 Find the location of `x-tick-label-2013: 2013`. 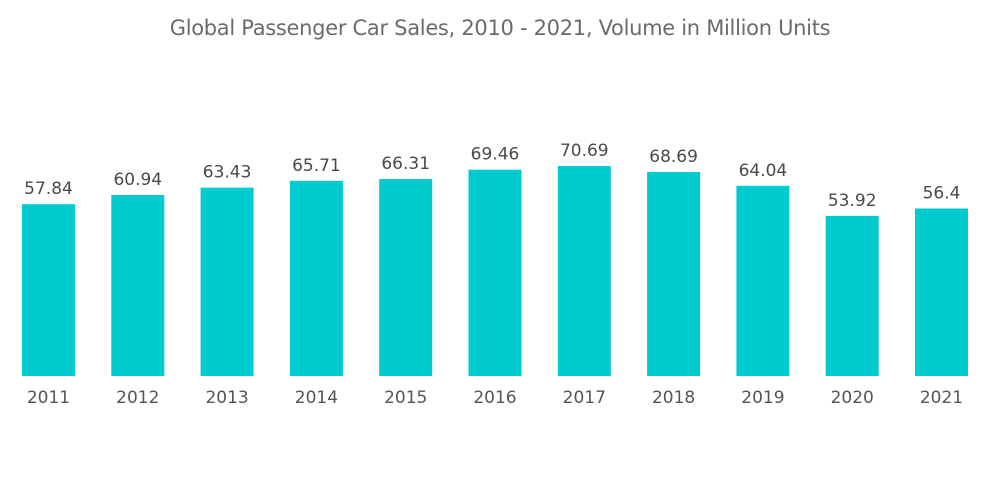

x-tick-label-2013: 2013 is located at coordinates (226, 398).